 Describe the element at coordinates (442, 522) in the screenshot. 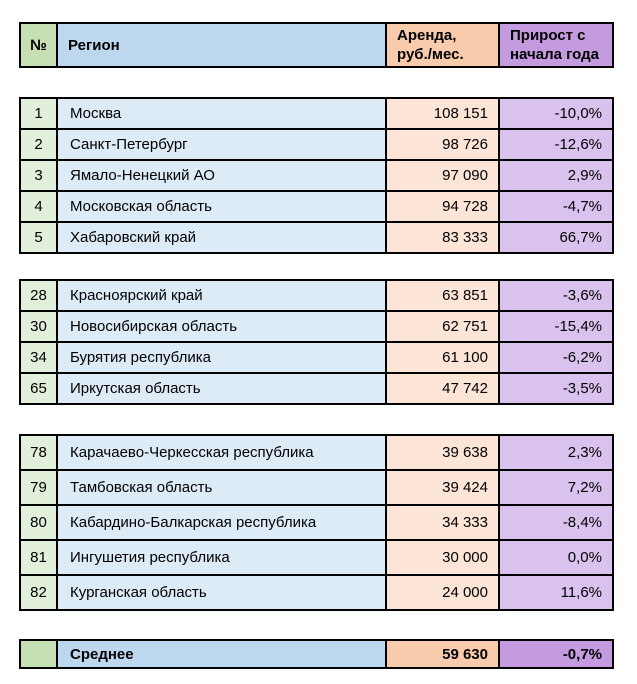

I see `rent-value-cell: 34 333` at that location.